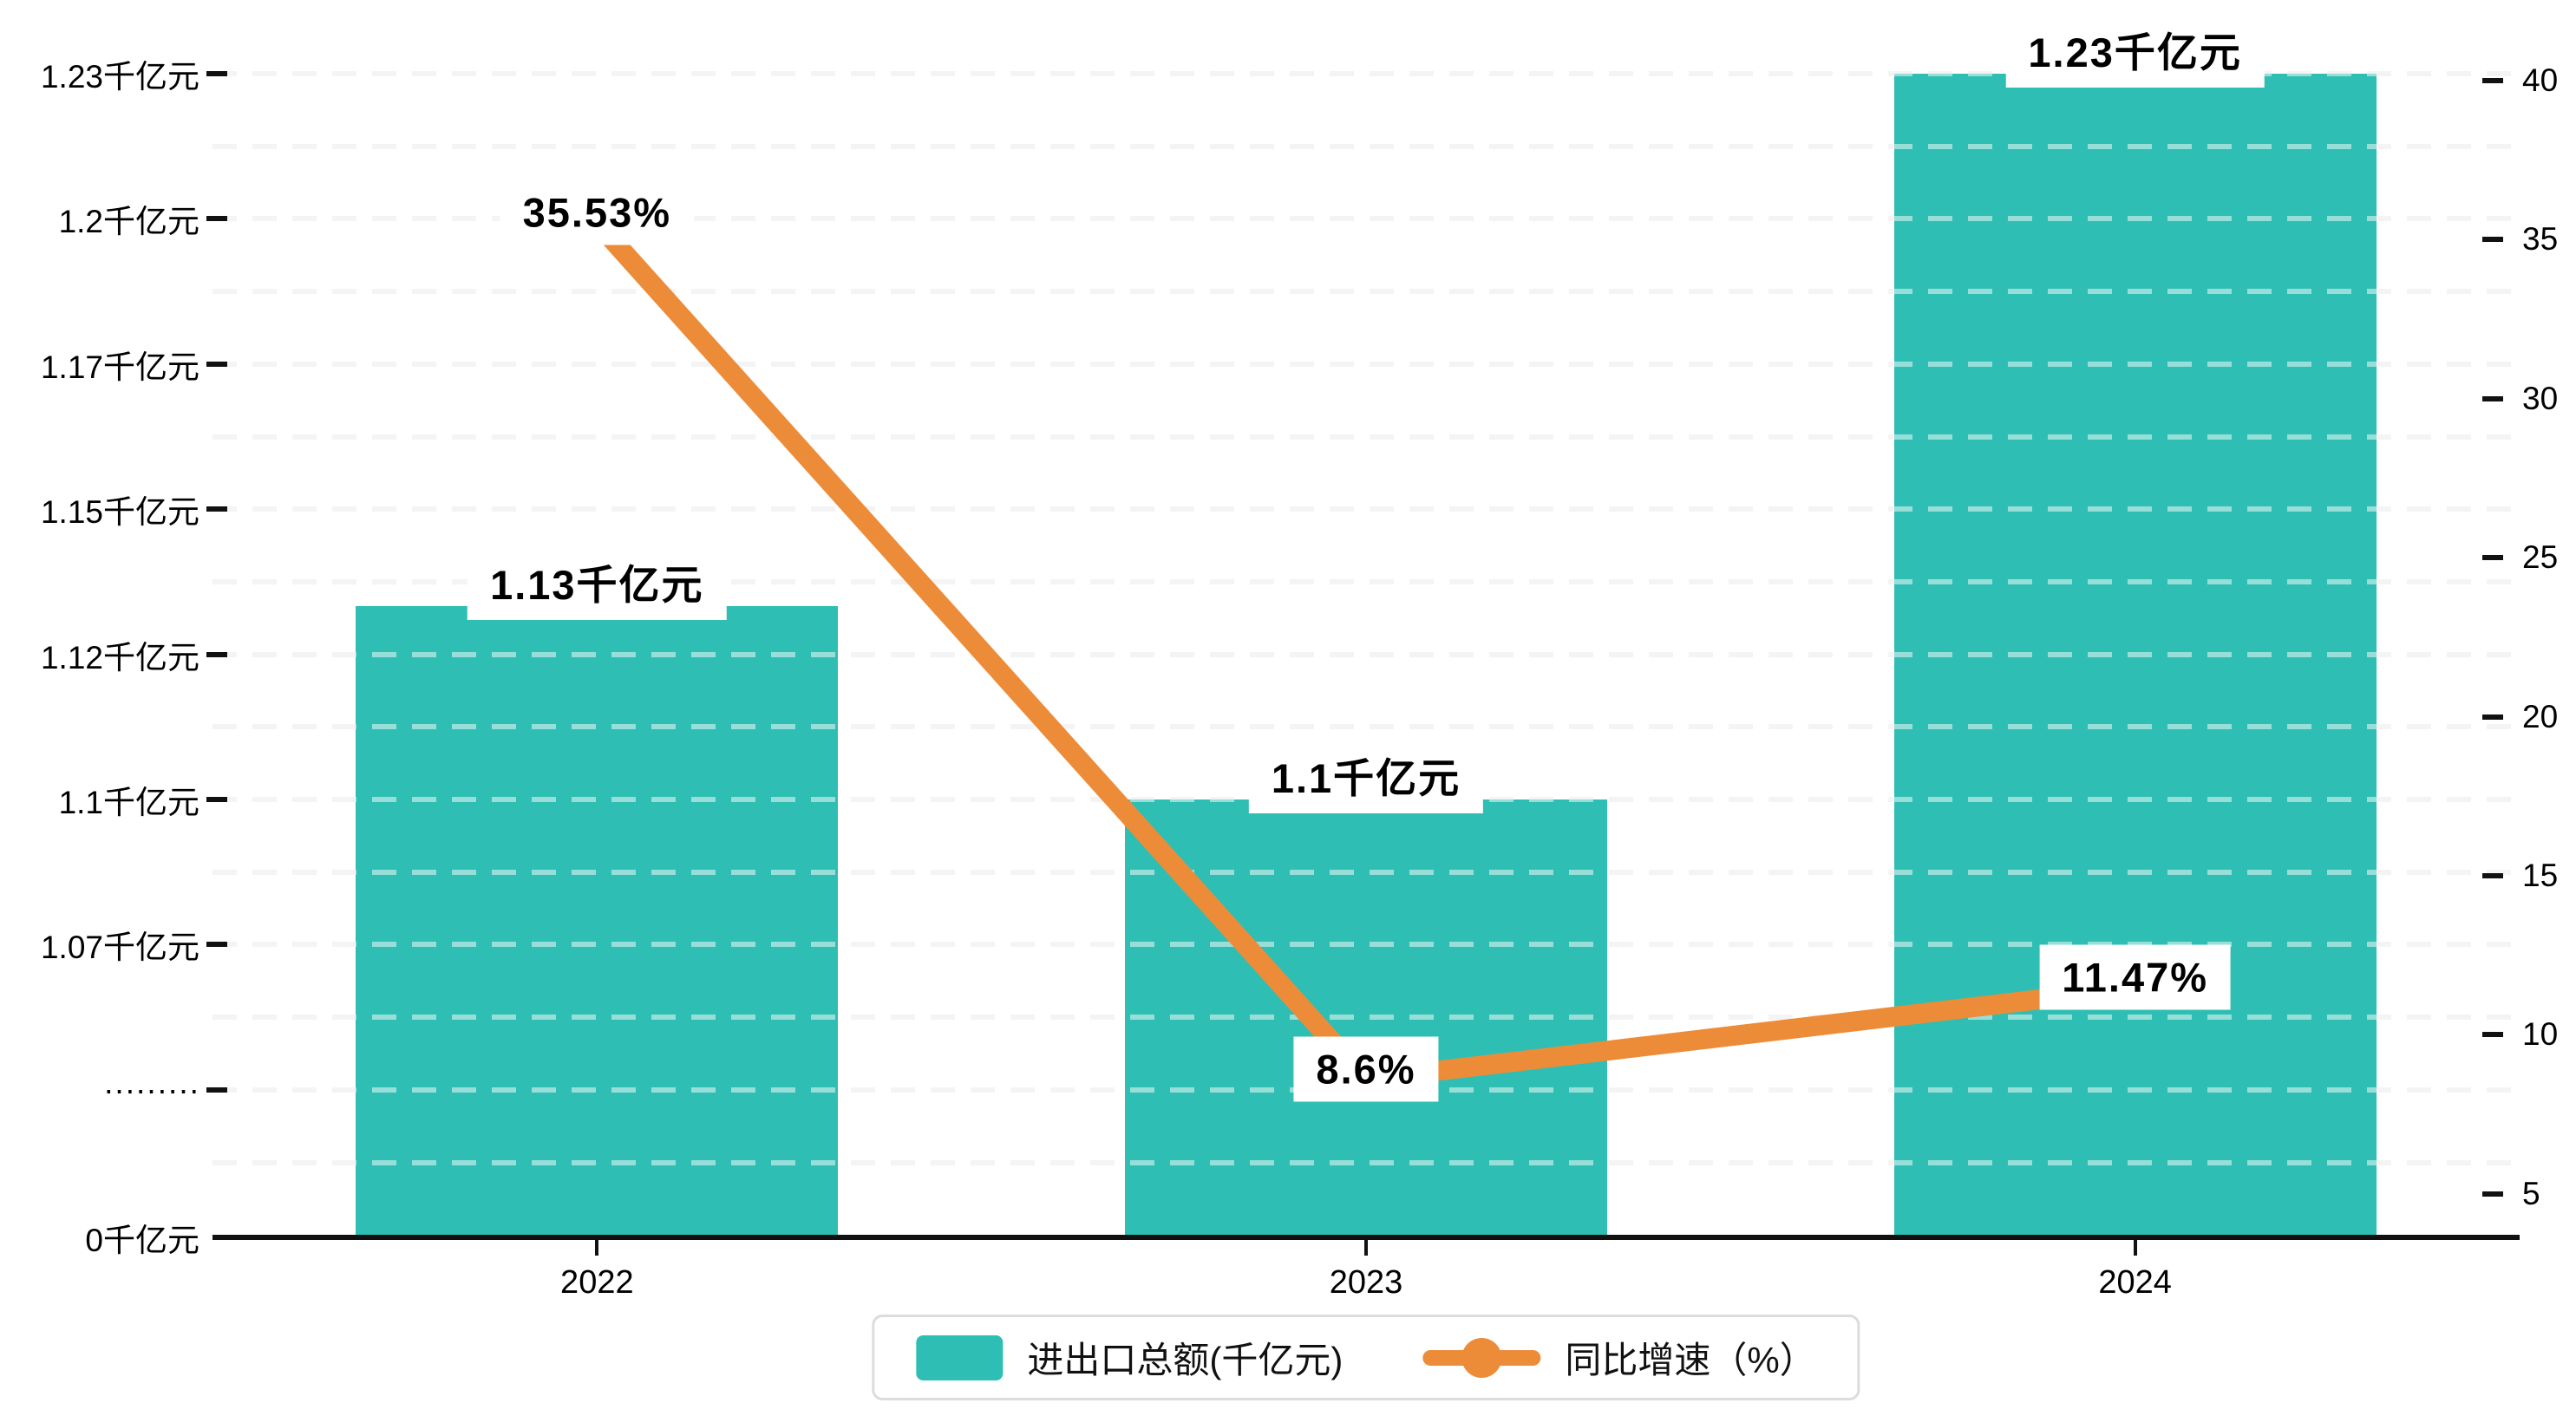 This screenshot has width=2576, height=1416. I want to click on legend: 进出口总额(千亿元) 同比增速（%）, so click(1366, 1358).